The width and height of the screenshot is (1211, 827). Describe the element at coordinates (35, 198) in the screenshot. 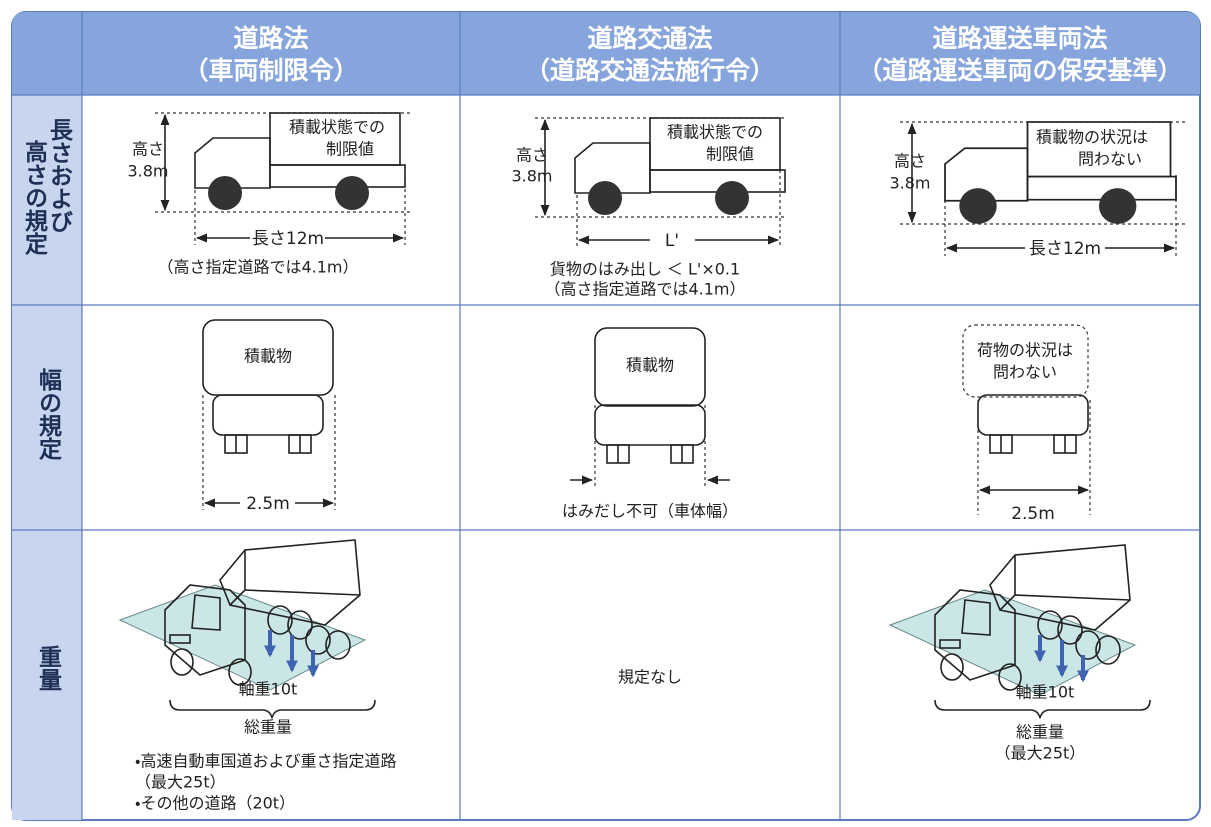

I see `row-label: 高さの規定` at that location.